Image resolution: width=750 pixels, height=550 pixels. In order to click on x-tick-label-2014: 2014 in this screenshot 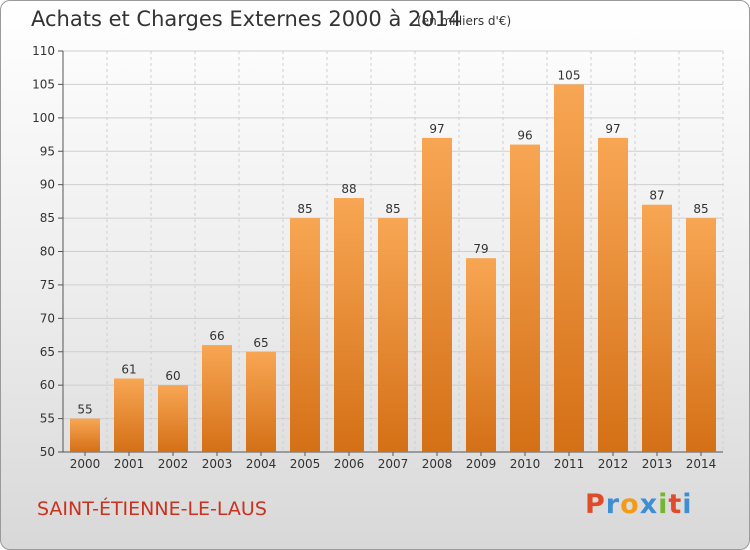, I will do `click(701, 464)`.